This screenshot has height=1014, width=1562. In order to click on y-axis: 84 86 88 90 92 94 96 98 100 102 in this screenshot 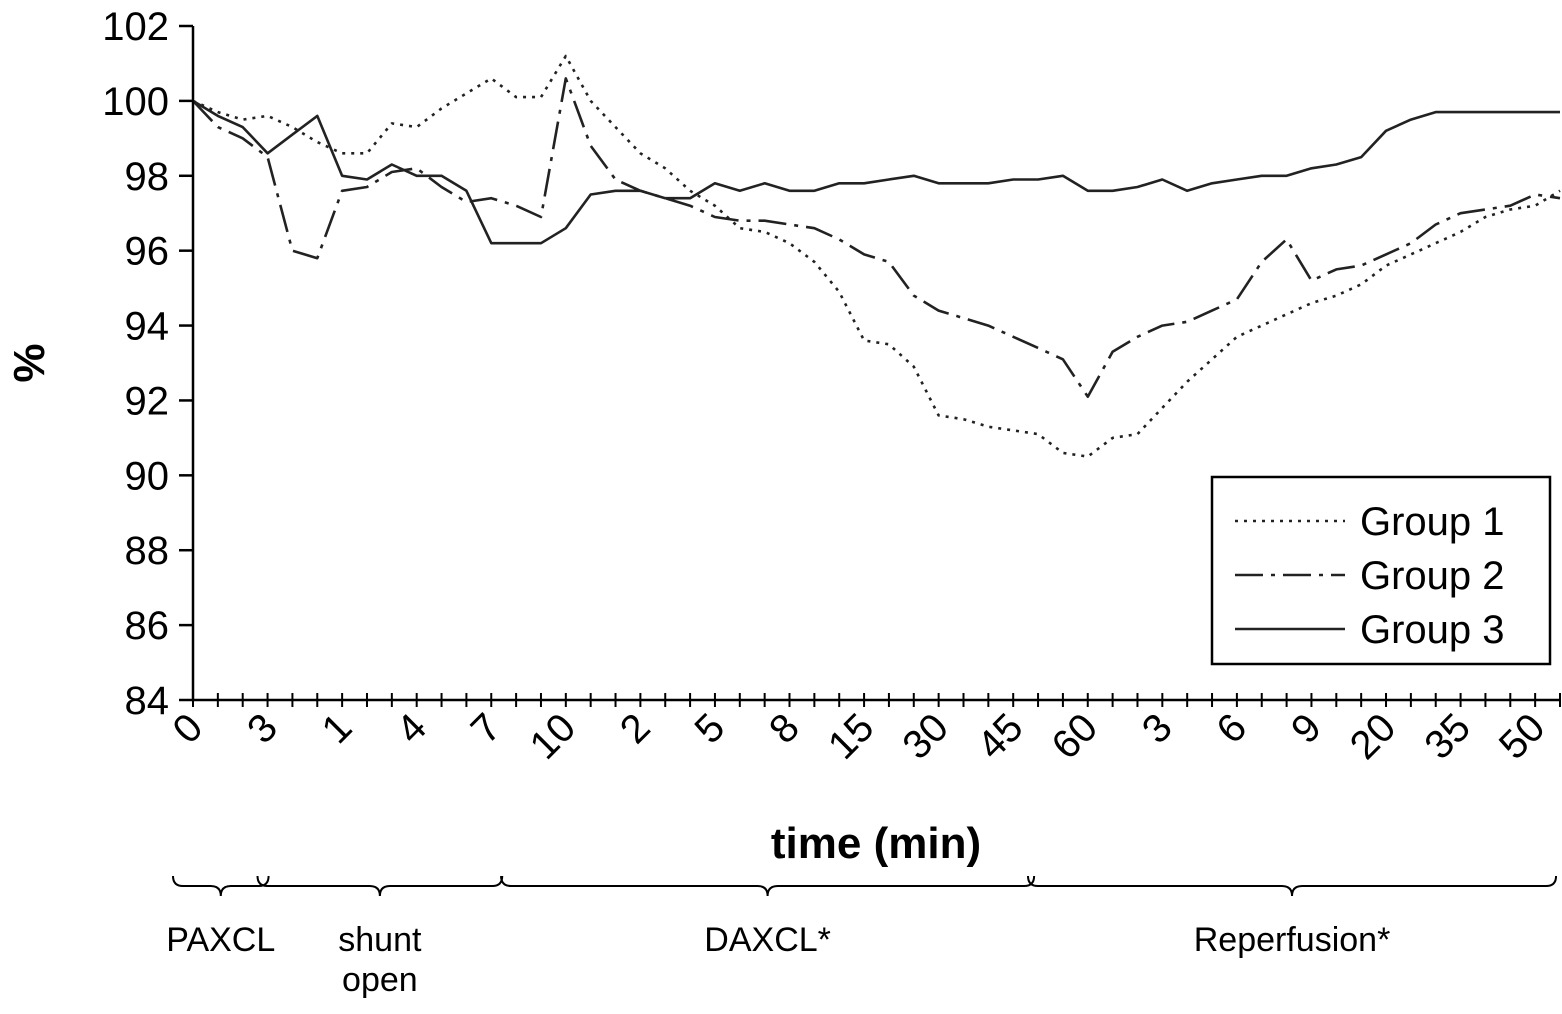, I will do `click(148, 364)`.